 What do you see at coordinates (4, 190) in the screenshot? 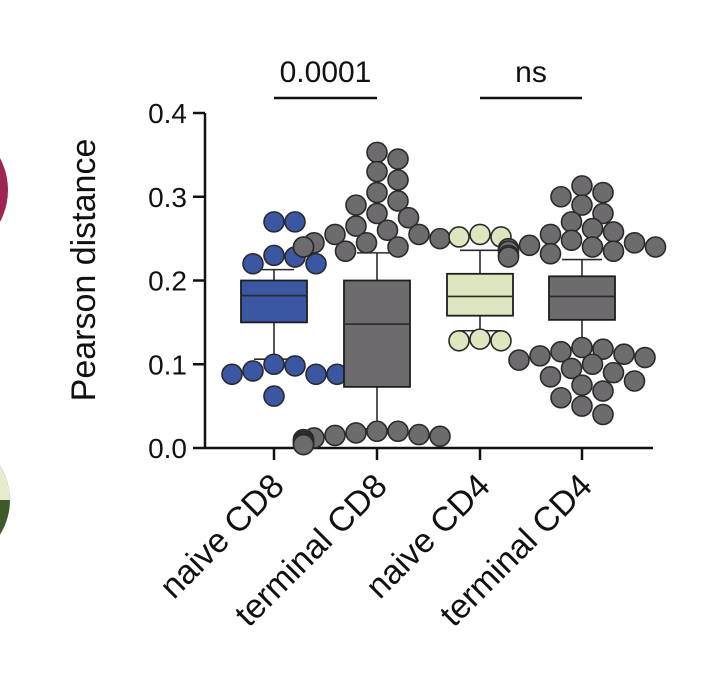
I see `edge-circle-magenta` at bounding box center [4, 190].